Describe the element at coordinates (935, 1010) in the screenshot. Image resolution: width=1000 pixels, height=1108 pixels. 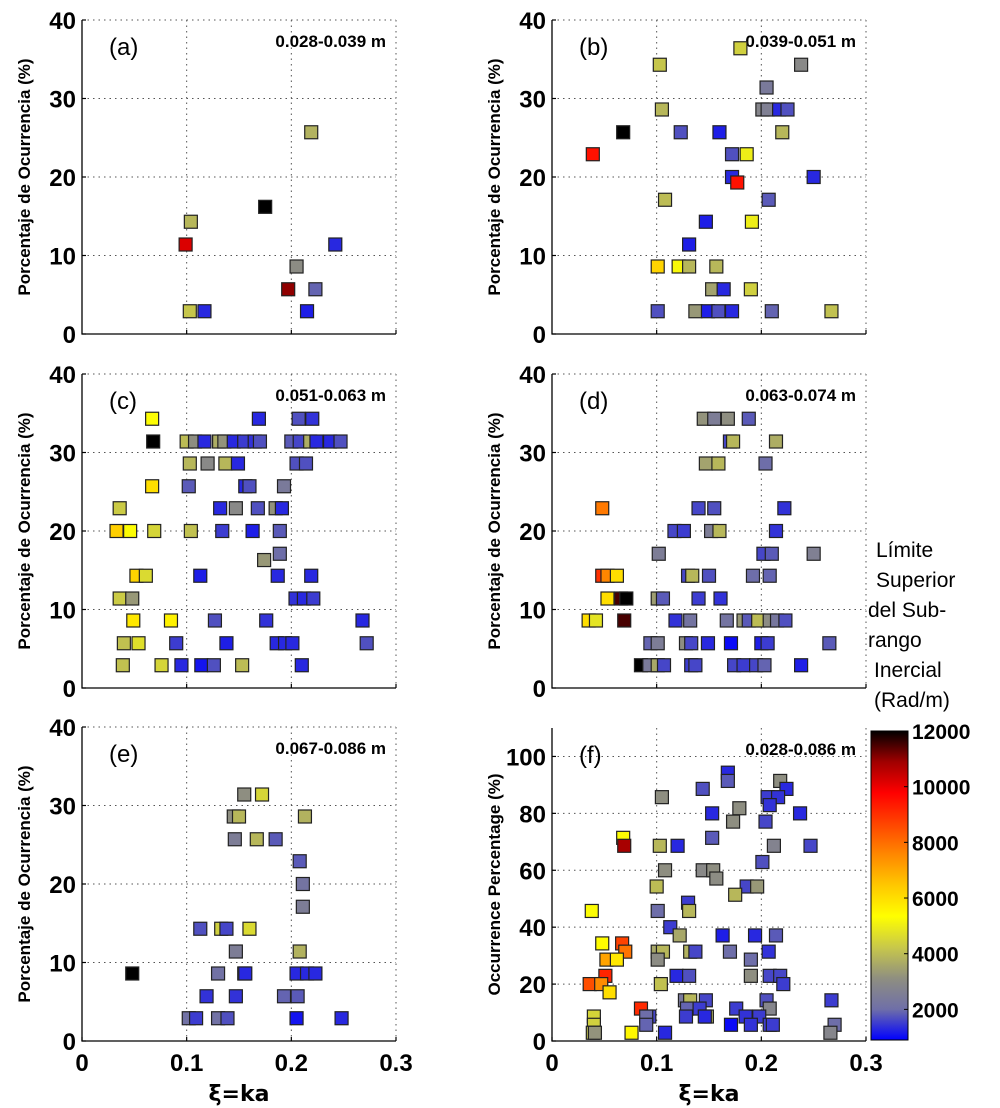
I see `colorbar-tick-label: 2000` at that location.